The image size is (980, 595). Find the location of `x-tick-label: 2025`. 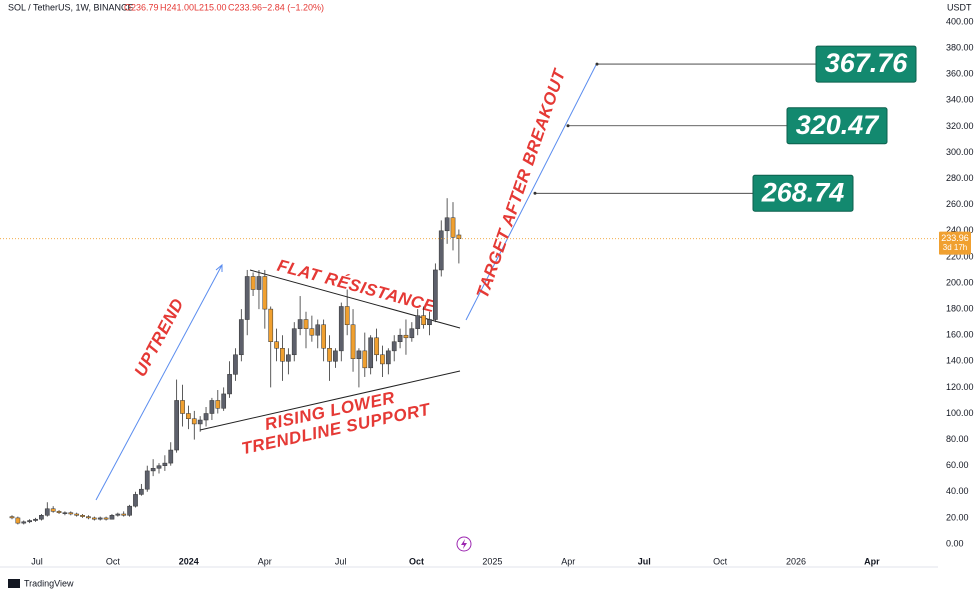

x-tick-label: 2025 is located at coordinates (492, 561).